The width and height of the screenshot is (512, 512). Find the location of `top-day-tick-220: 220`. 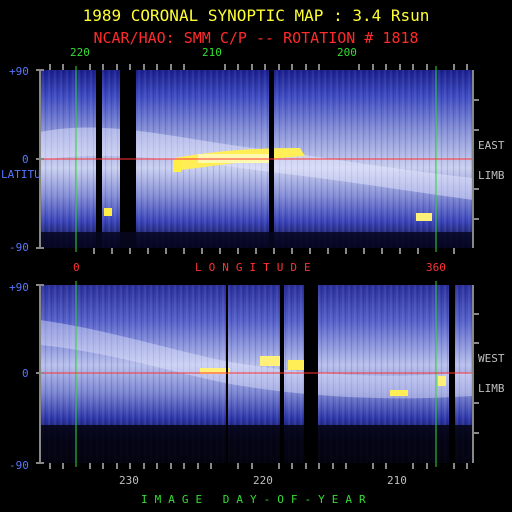

top-day-tick-220: 220 is located at coordinates (80, 52).